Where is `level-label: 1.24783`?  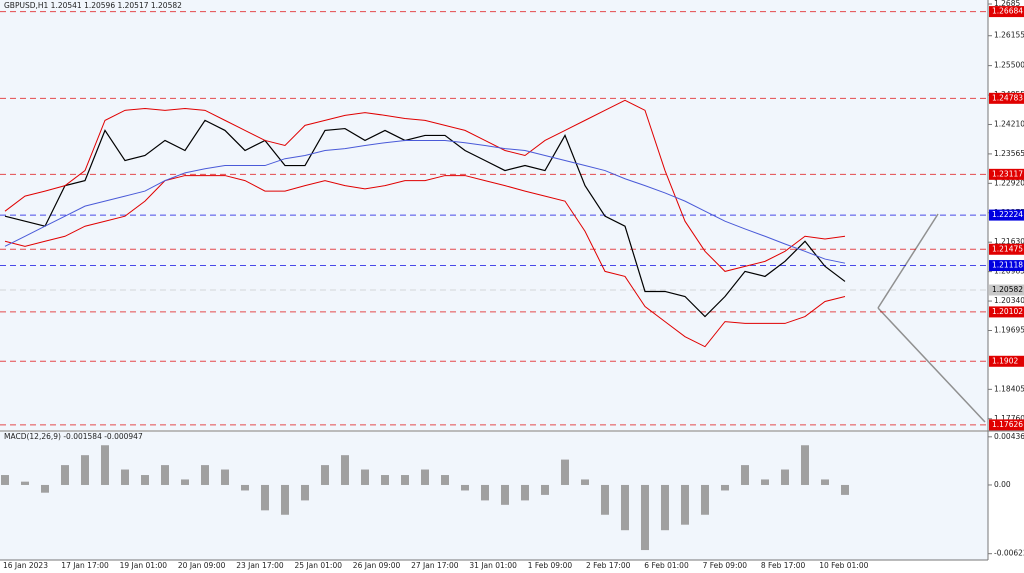 level-label: 1.24783 is located at coordinates (1007, 97).